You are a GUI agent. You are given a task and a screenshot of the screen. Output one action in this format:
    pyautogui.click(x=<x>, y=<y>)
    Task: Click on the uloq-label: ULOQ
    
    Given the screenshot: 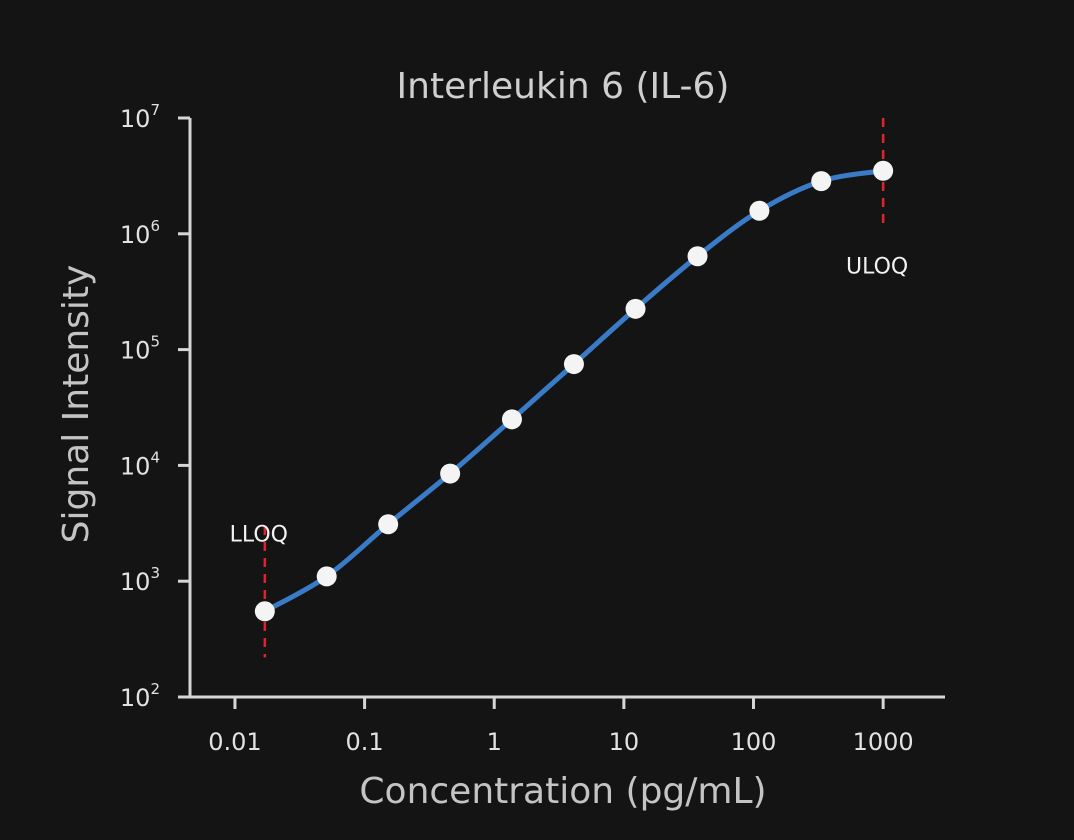 What is the action you would take?
    pyautogui.click(x=877, y=266)
    